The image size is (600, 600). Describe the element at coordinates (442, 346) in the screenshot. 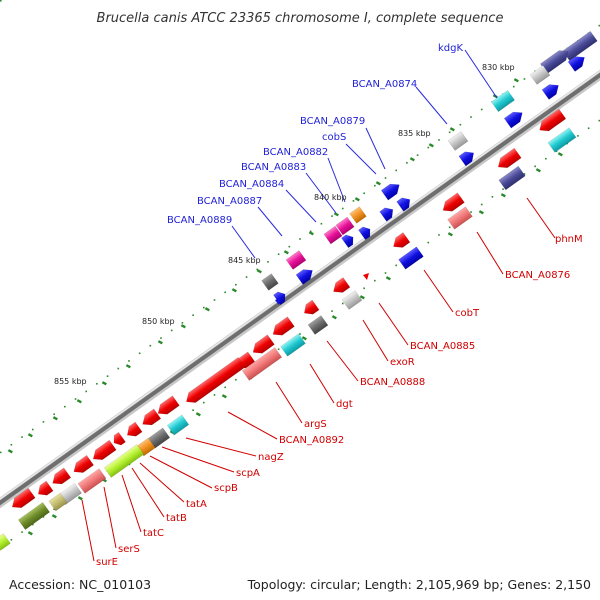

I see `gene-label-BCAN_A0885: BCAN_A0885` at that location.